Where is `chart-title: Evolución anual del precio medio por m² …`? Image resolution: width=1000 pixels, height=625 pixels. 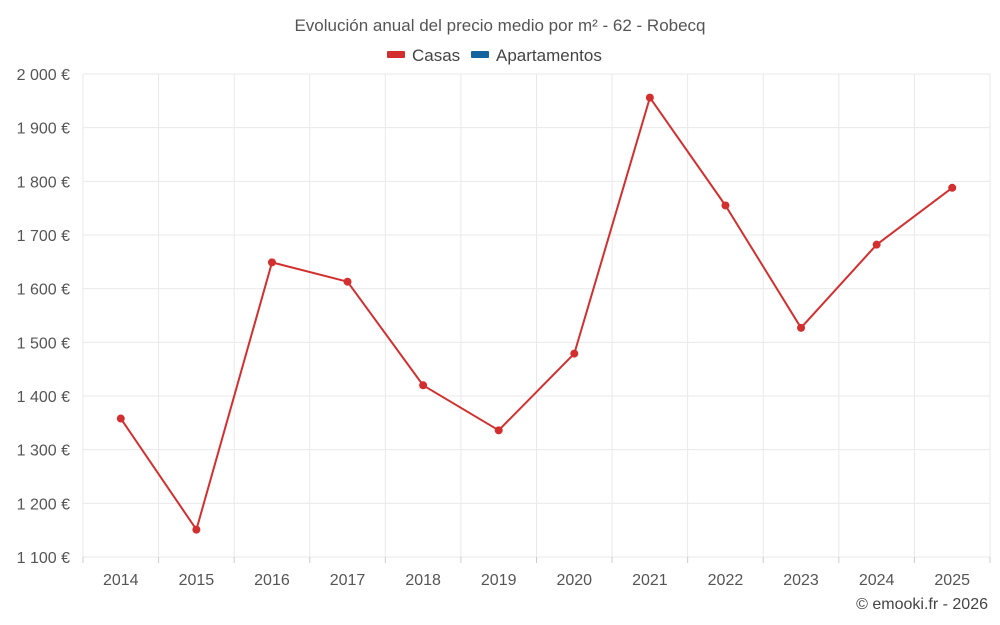
chart-title: Evolución anual del precio medio por m² … is located at coordinates (499, 25).